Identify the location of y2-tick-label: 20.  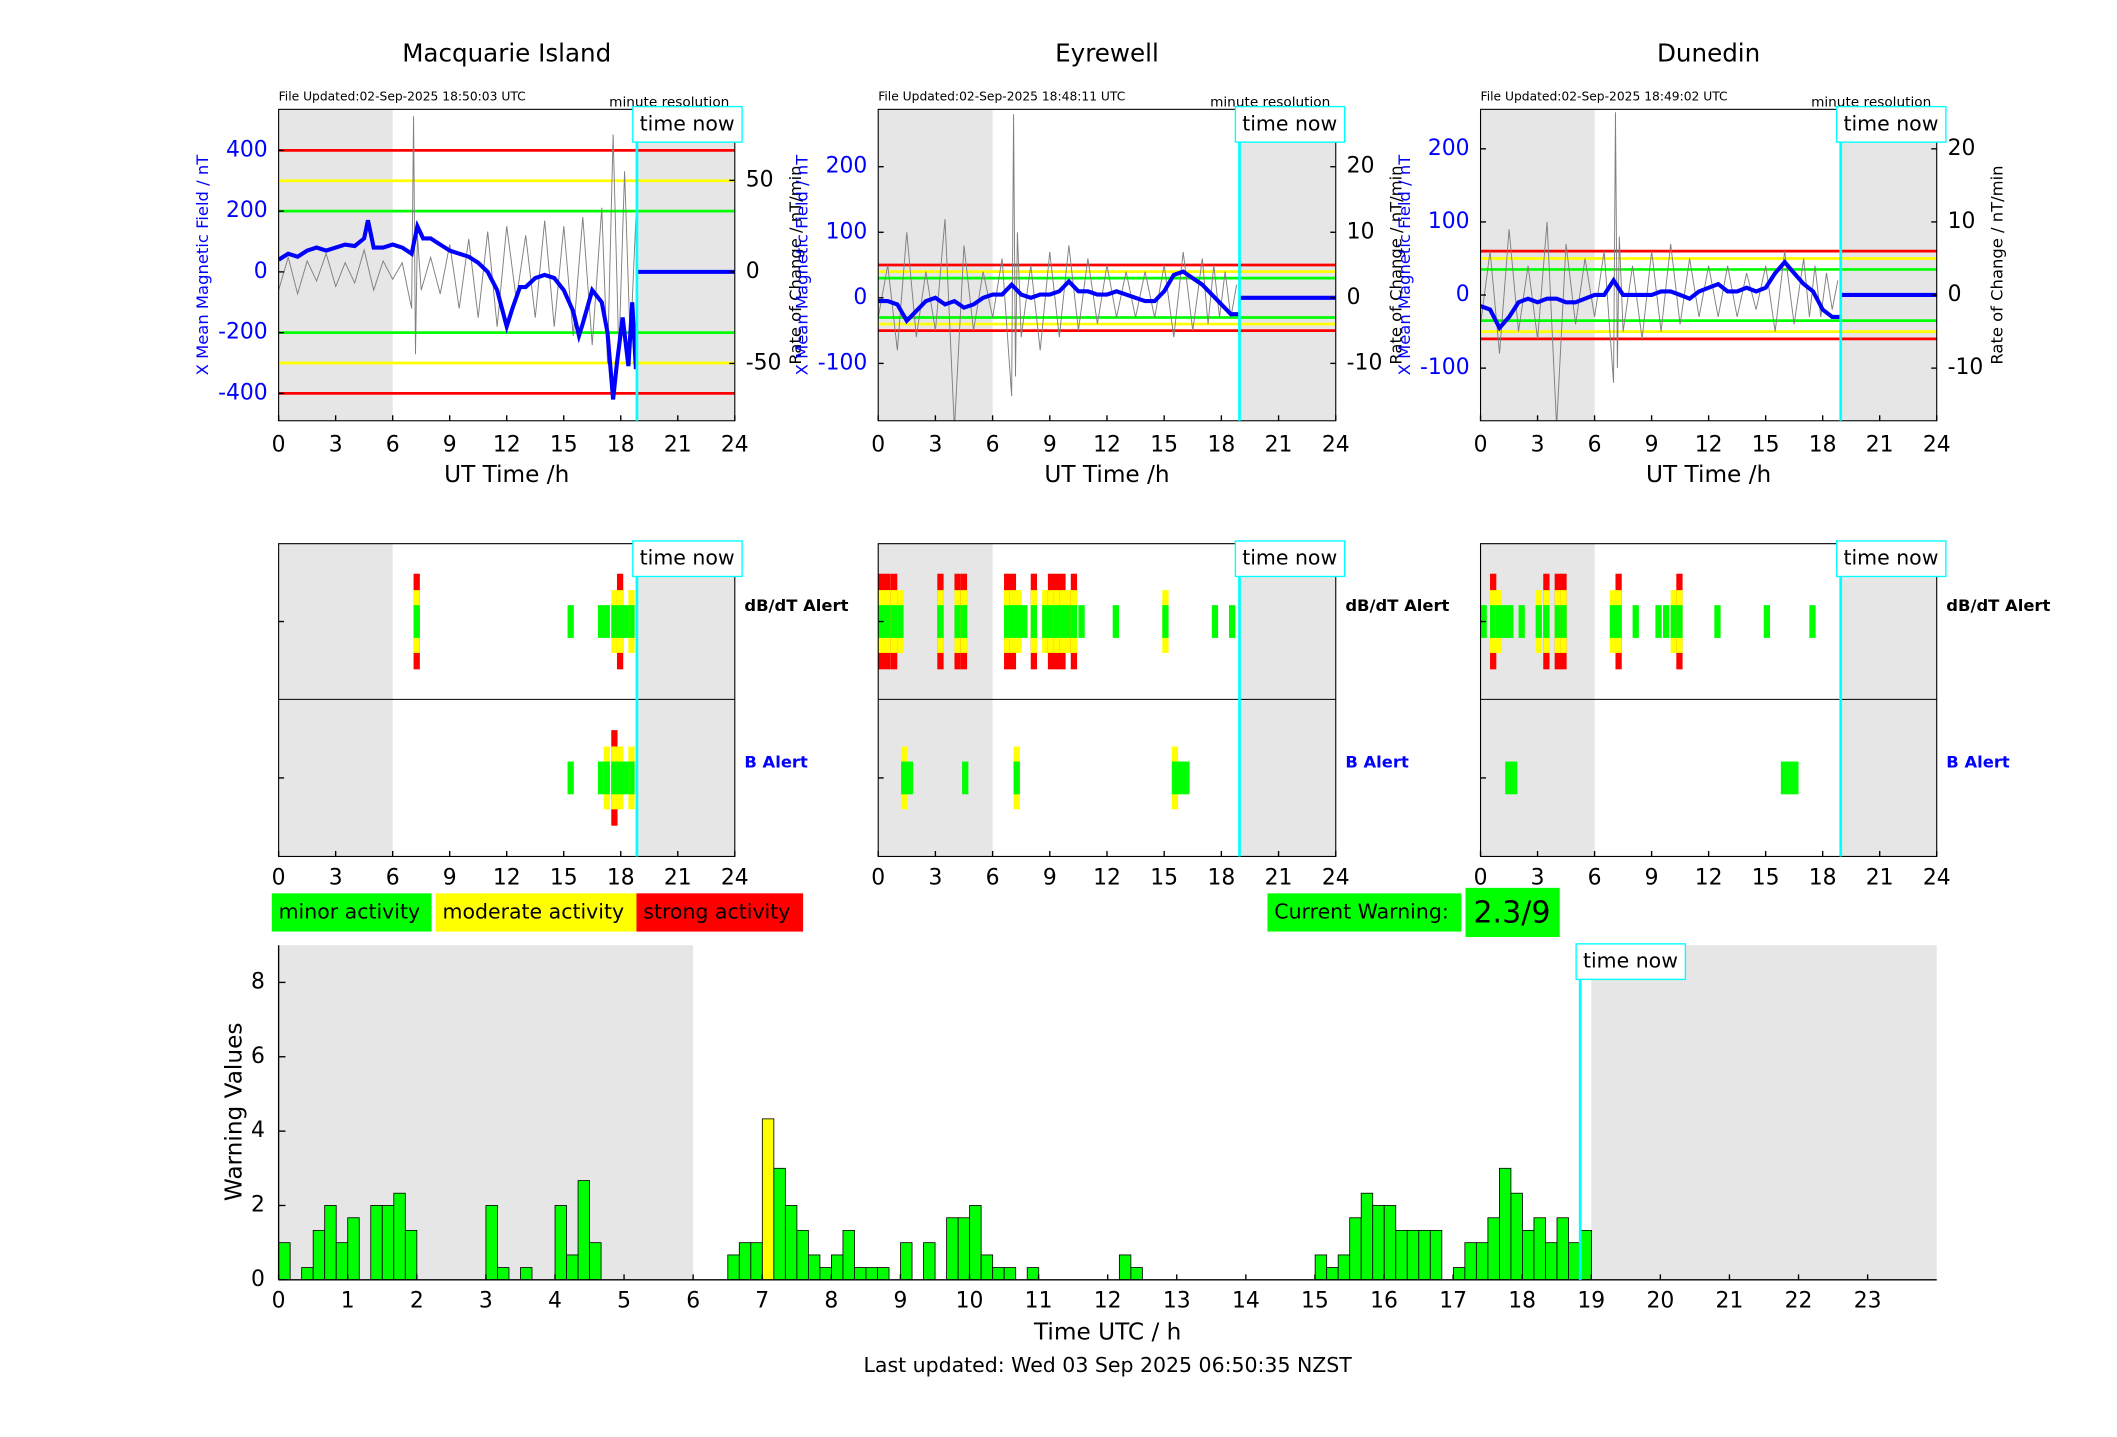
(1962, 148).